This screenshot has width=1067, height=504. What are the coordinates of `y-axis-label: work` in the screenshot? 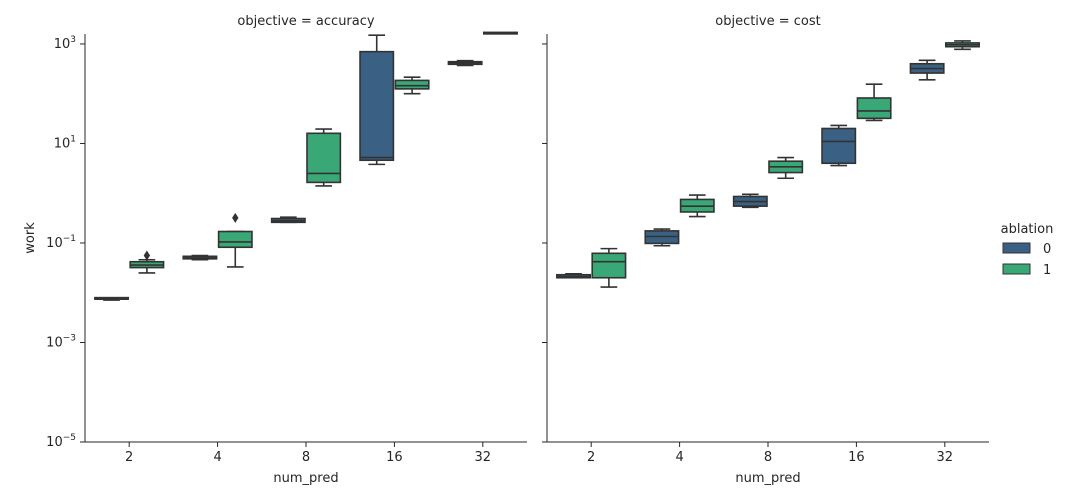 It's located at (30, 238).